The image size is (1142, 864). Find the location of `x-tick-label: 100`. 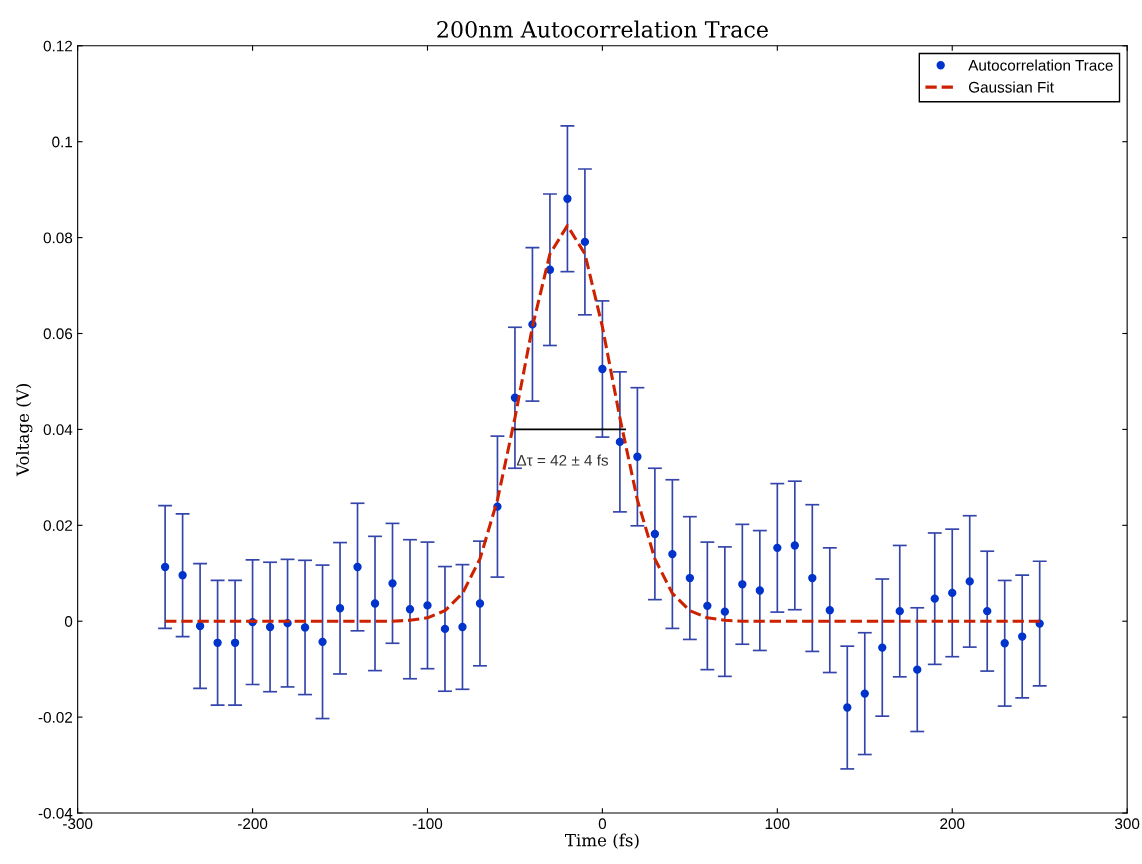

x-tick-label: 100 is located at coordinates (777, 824).